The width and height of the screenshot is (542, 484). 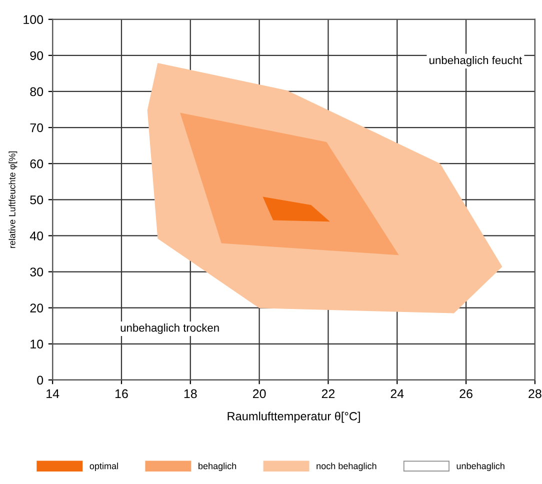 I want to click on y-tick-label: 100, so click(x=34, y=19).